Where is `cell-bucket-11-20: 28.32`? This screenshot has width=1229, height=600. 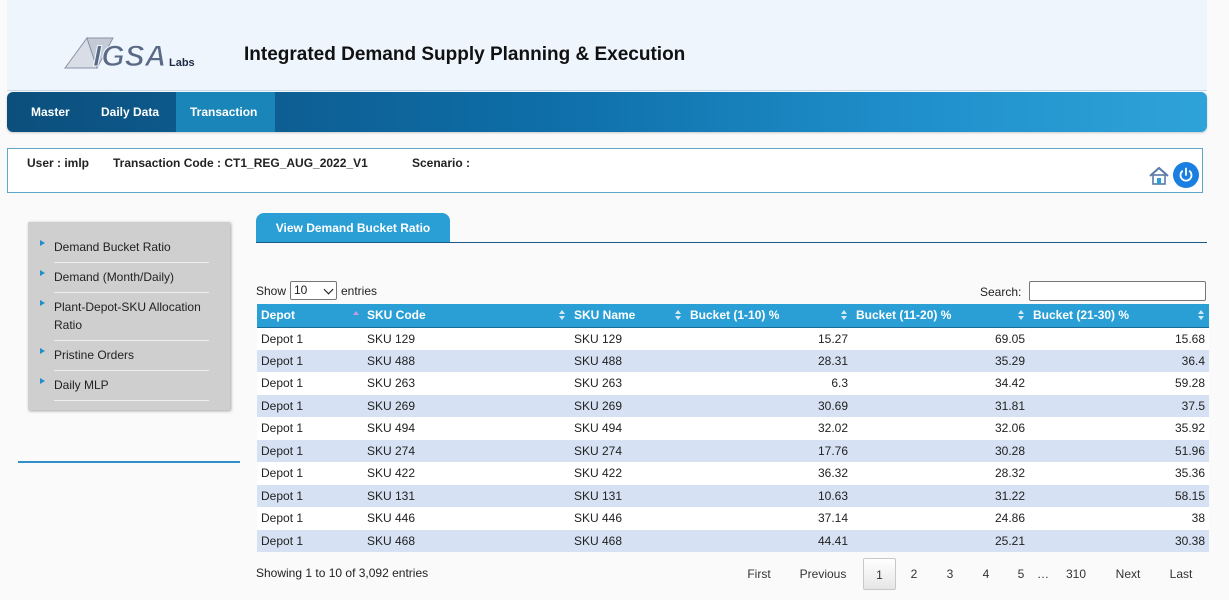
cell-bucket-11-20: 28.32 is located at coordinates (940, 473).